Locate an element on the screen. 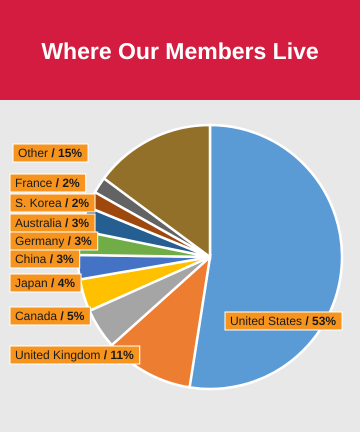 The image size is (360, 432). slice-label: Canada is located at coordinates (36, 316).